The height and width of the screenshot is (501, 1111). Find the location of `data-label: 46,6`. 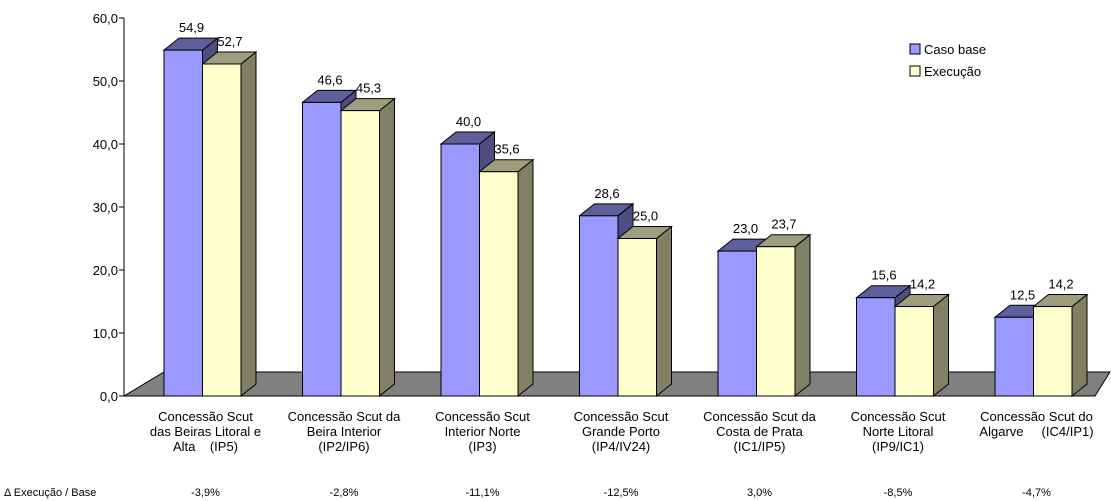

data-label: 46,6 is located at coordinates (329, 79).